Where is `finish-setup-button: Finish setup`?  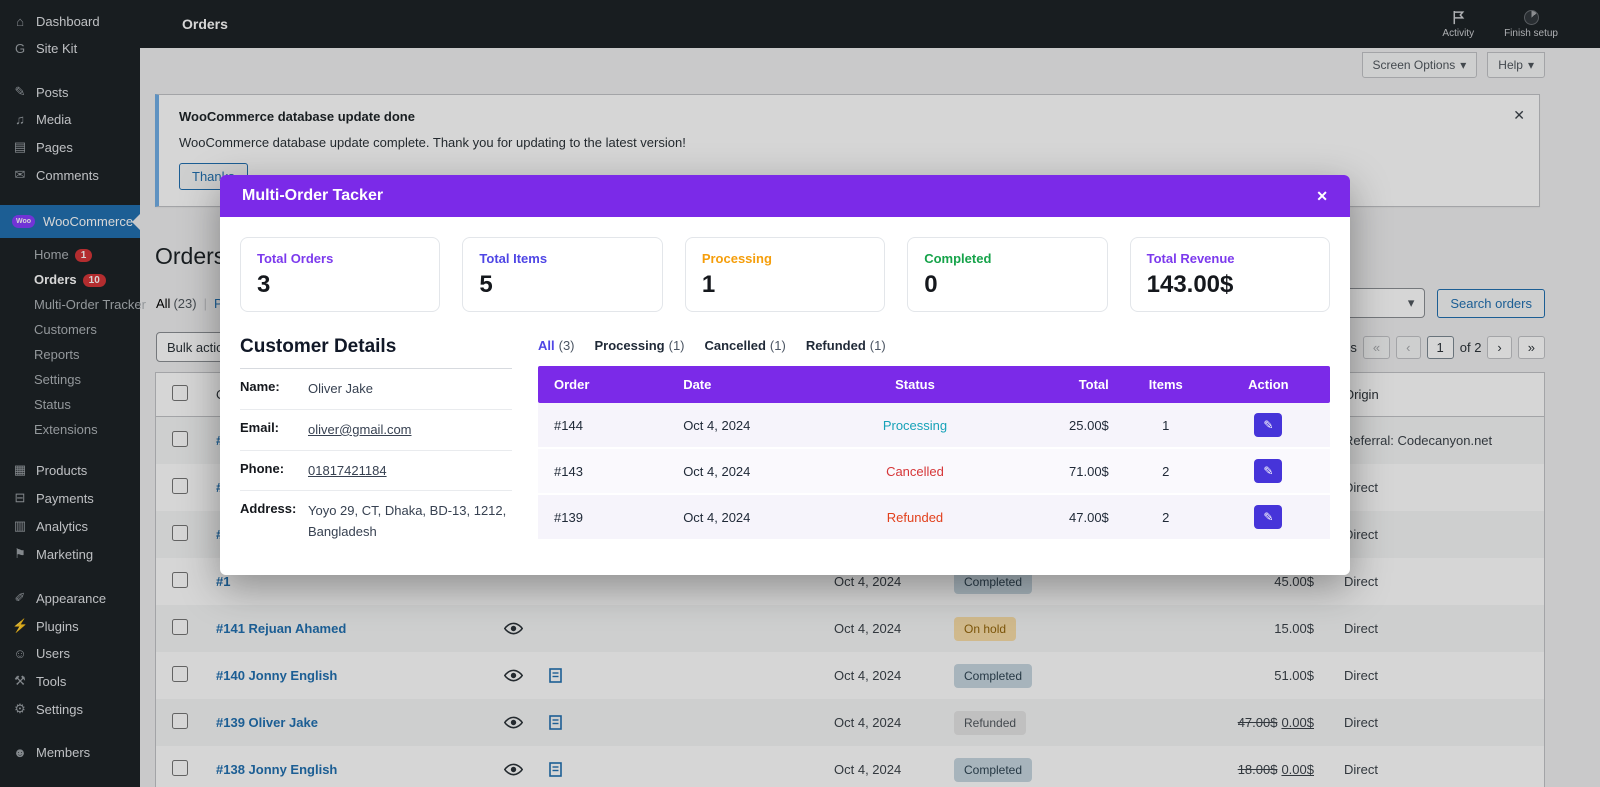 finish-setup-button: Finish setup is located at coordinates (1531, 24).